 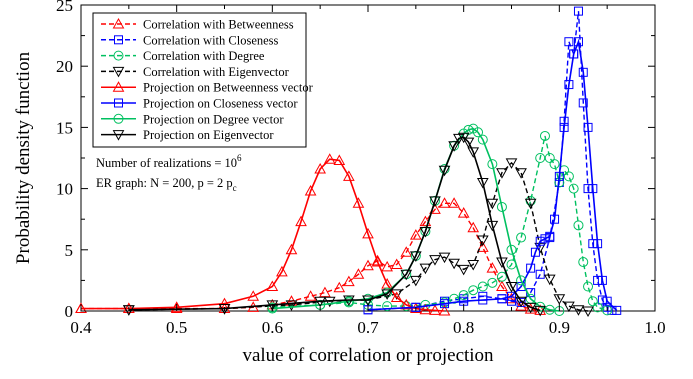 I want to click on y-tick-label: 0, so click(x=69, y=311).